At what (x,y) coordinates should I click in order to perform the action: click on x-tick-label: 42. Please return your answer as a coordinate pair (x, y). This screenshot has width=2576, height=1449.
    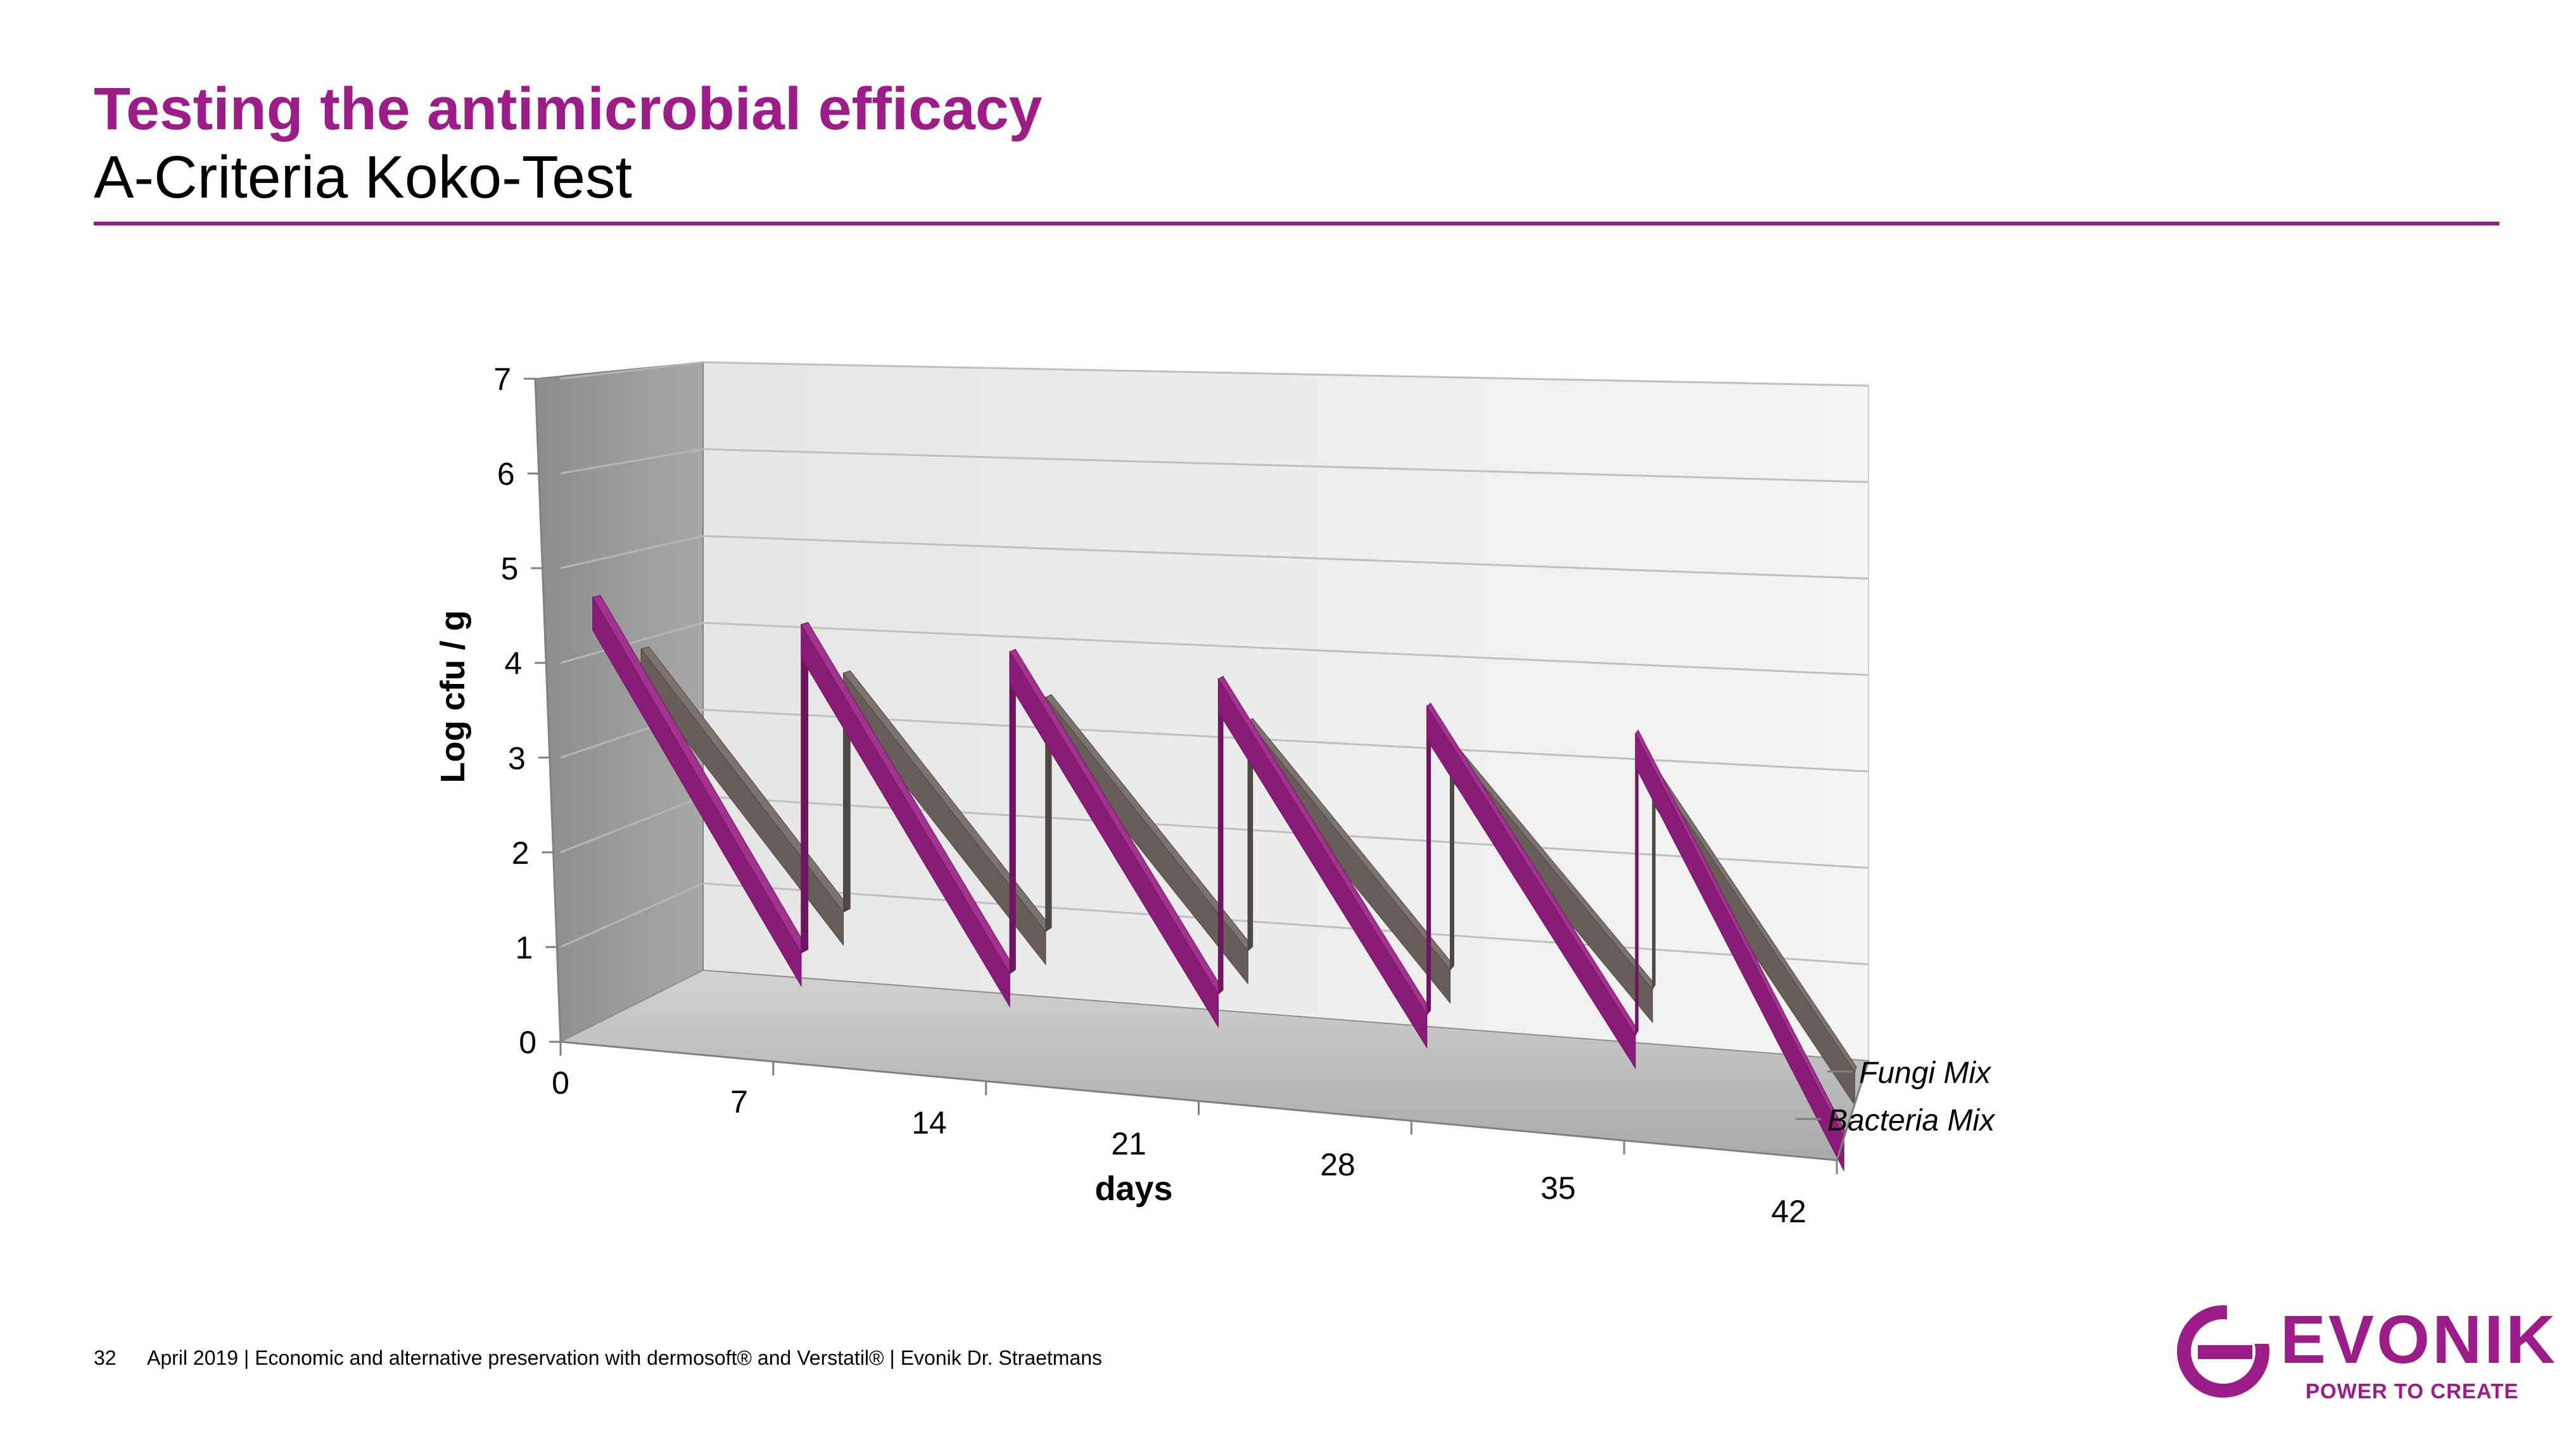
    Looking at the image, I should click on (1788, 1211).